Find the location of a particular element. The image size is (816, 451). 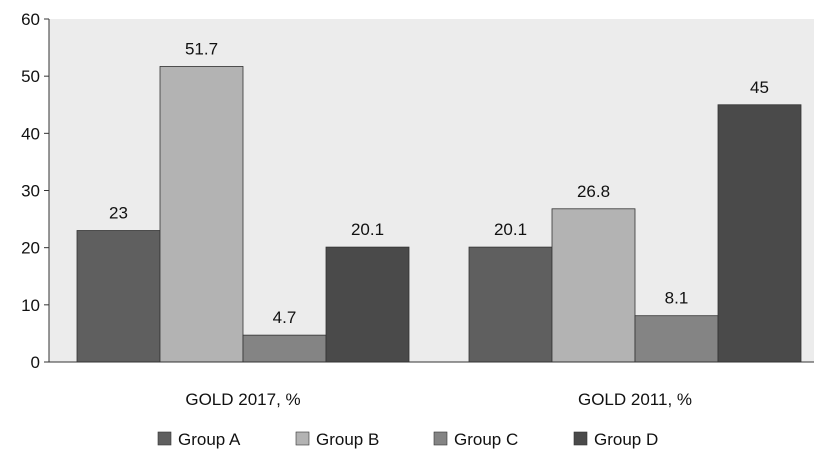

bar-group-c-gold-2017 is located at coordinates (284, 348).